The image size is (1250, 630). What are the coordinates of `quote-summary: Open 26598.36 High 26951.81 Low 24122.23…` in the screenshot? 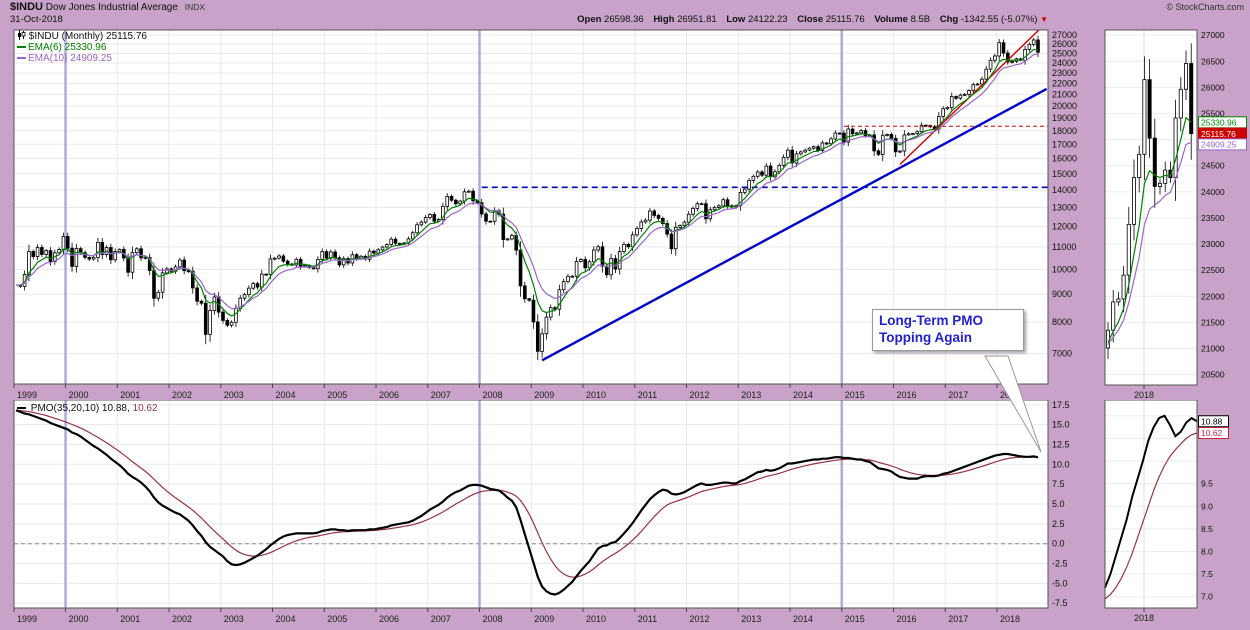 It's located at (809, 19).